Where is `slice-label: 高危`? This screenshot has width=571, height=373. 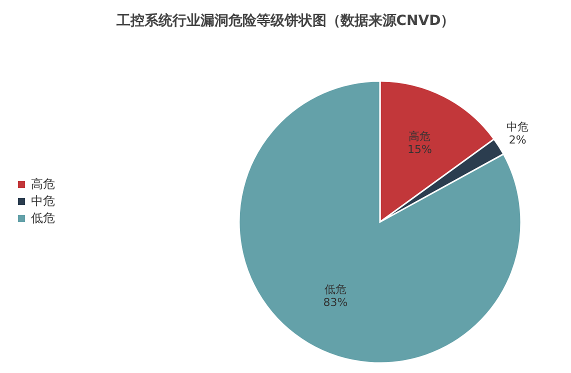
slice-label: 高危 is located at coordinates (419, 137).